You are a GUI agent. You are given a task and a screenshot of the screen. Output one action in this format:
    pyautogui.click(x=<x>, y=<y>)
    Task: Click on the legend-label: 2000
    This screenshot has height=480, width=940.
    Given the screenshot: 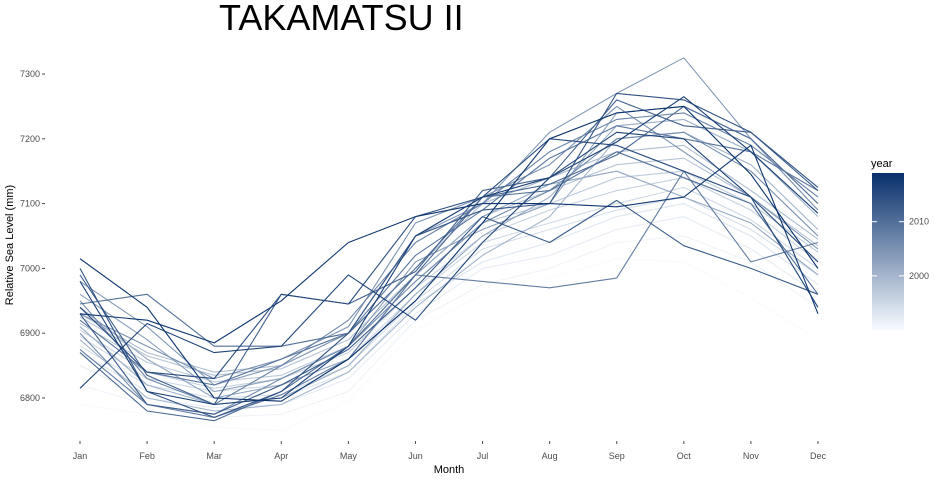 What is the action you would take?
    pyautogui.click(x=919, y=276)
    